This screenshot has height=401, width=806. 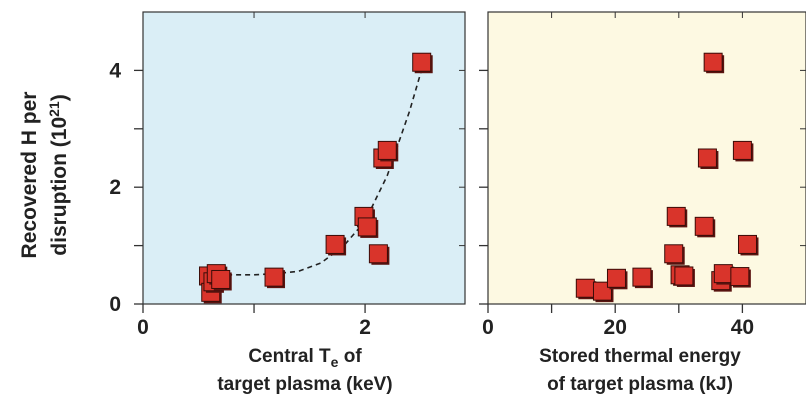 What do you see at coordinates (115, 70) in the screenshot?
I see `y-tick-label: 4` at bounding box center [115, 70].